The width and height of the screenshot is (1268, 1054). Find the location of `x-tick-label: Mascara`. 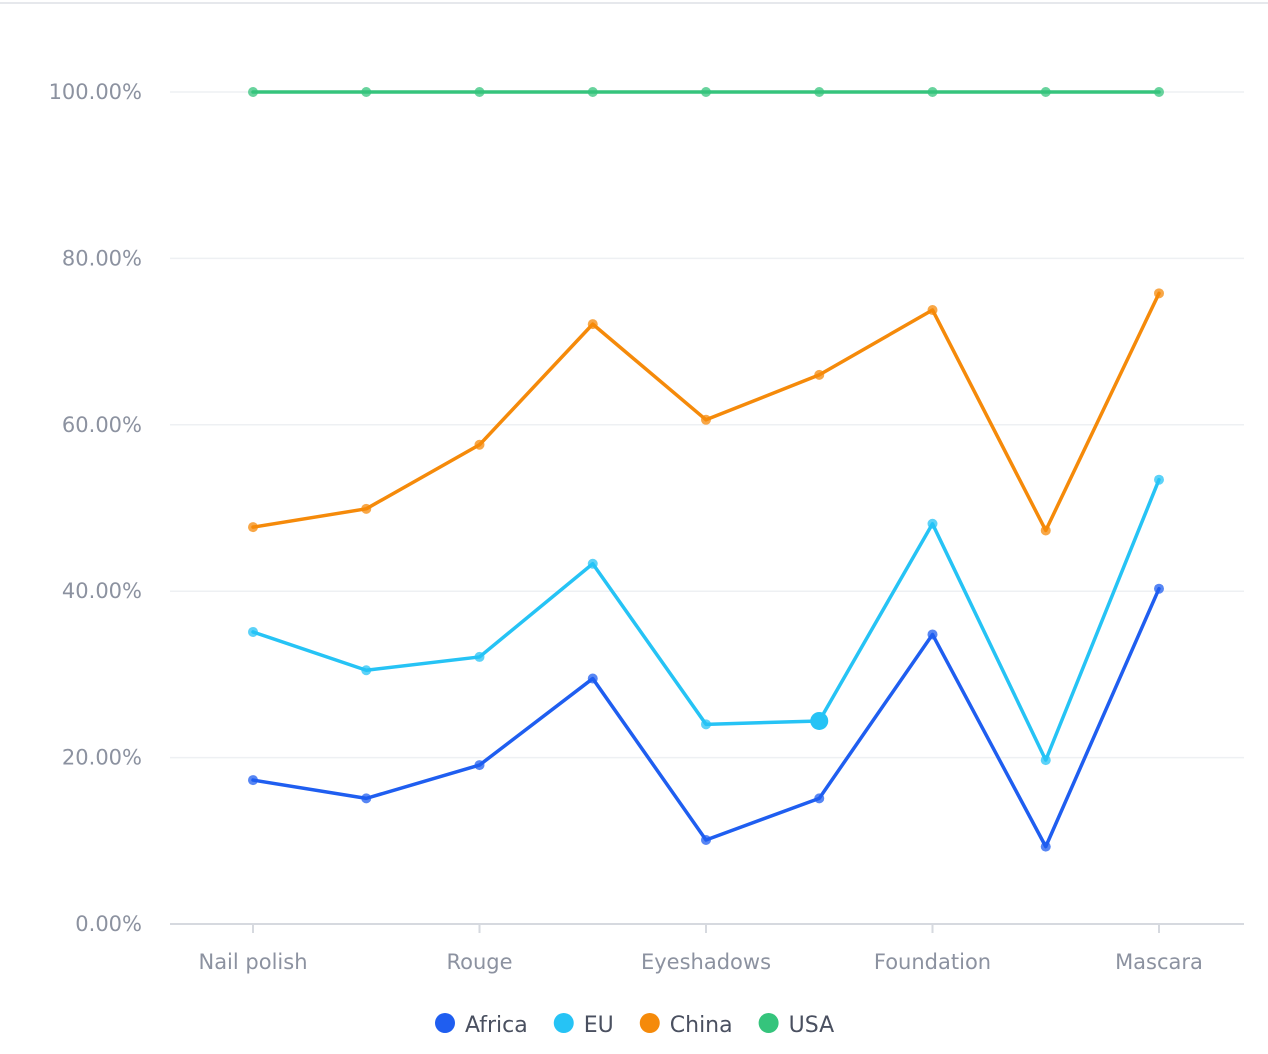

x-tick-label: Mascara is located at coordinates (1159, 962).